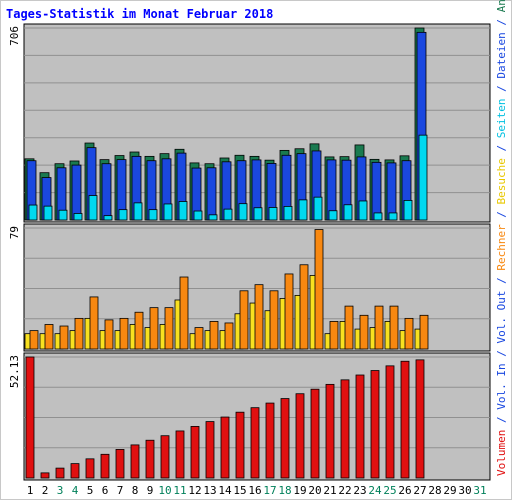 Image resolution: width=512 pixels, height=500 pixels. What do you see at coordinates (135, 490) in the screenshot?
I see `day-label-8: 8` at bounding box center [135, 490].